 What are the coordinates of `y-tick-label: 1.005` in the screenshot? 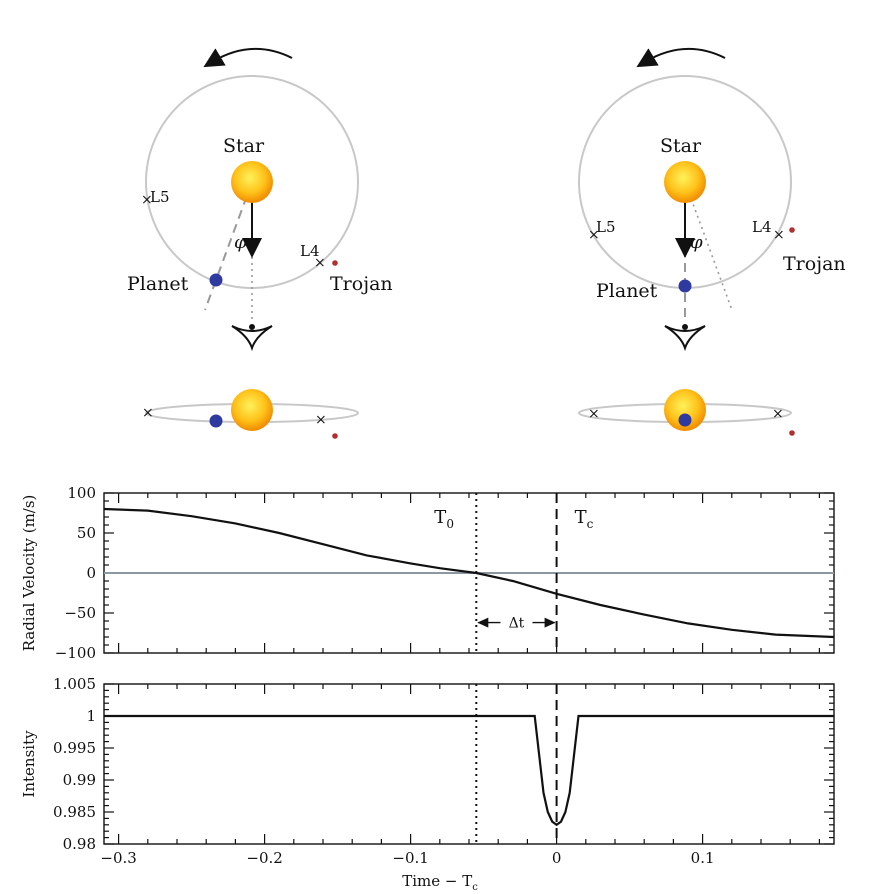 It's located at (74, 684).